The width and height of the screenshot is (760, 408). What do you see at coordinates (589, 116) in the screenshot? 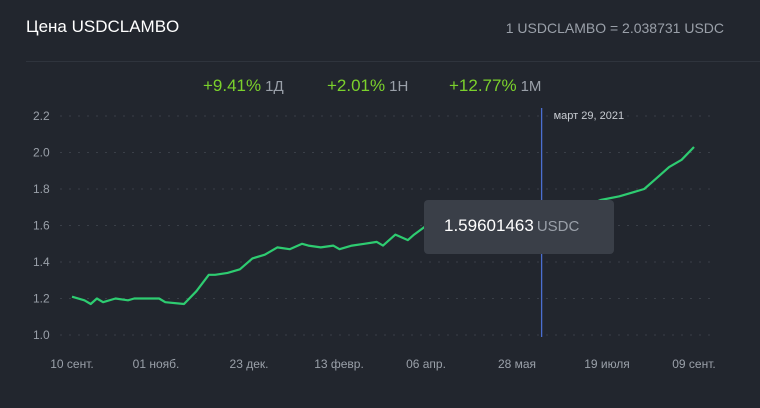
I see `crosshair-date: март 29, 2021` at bounding box center [589, 116].